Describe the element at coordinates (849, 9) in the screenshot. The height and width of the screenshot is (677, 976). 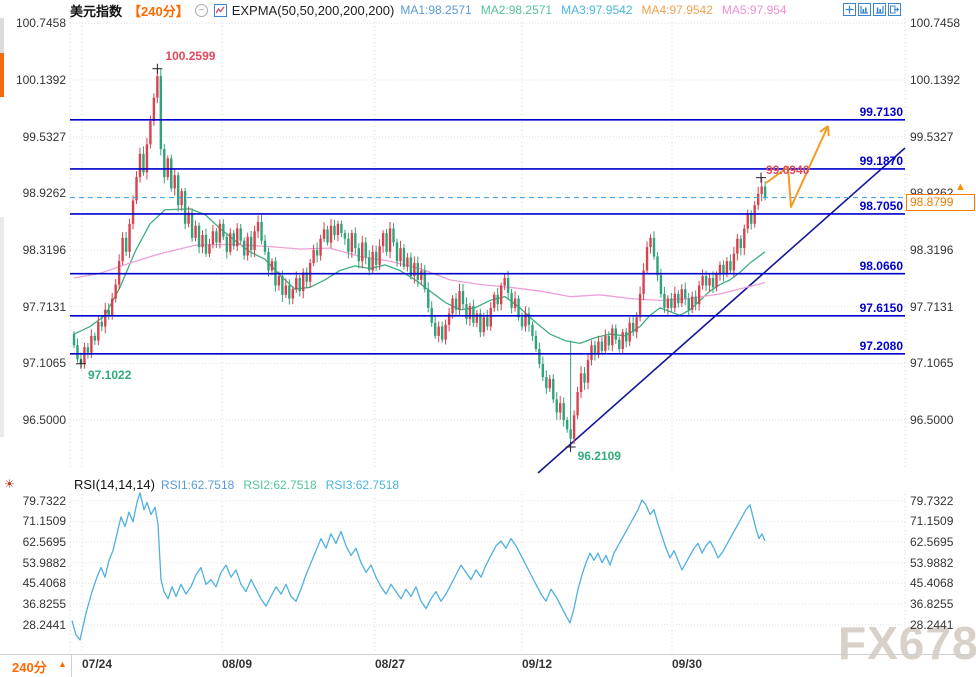
I see `pan-crosshair-icon` at that location.